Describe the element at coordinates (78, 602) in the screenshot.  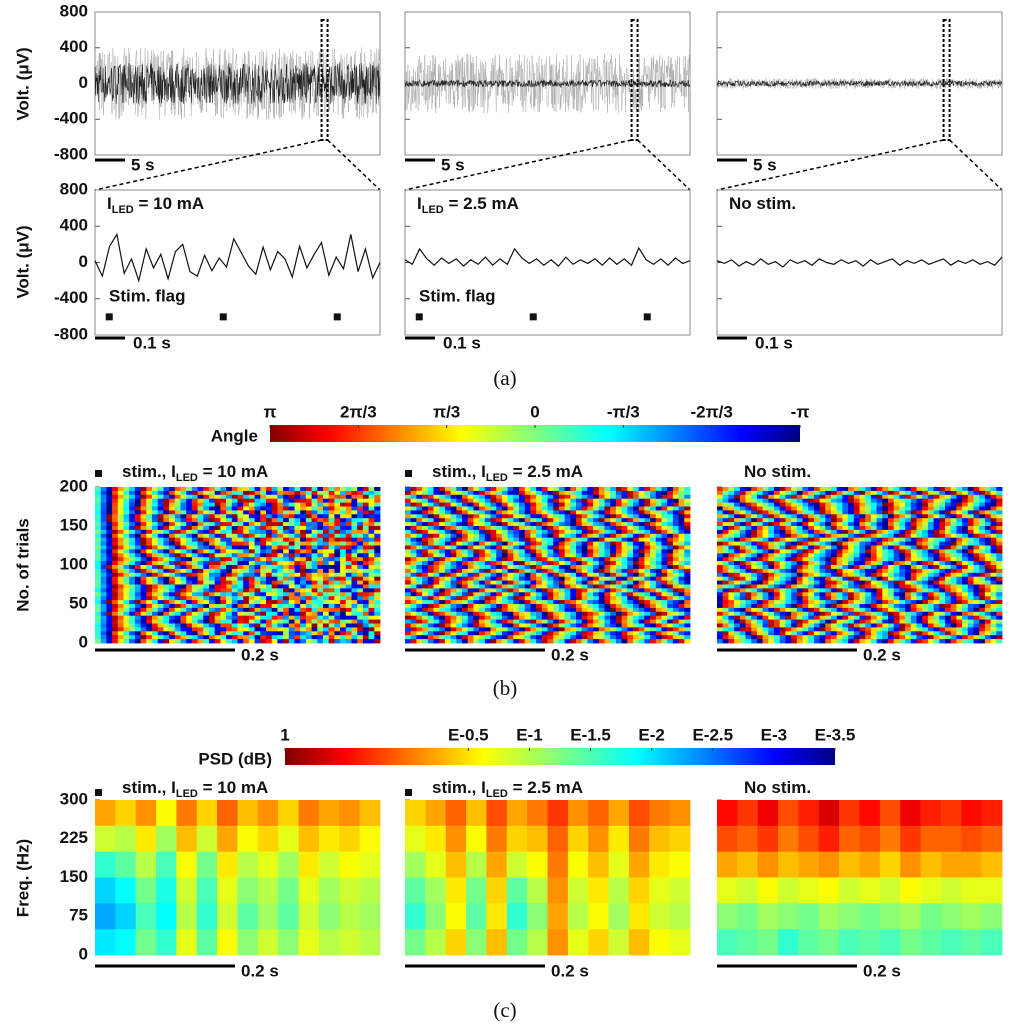
I see `y-tick-label: 50` at that location.